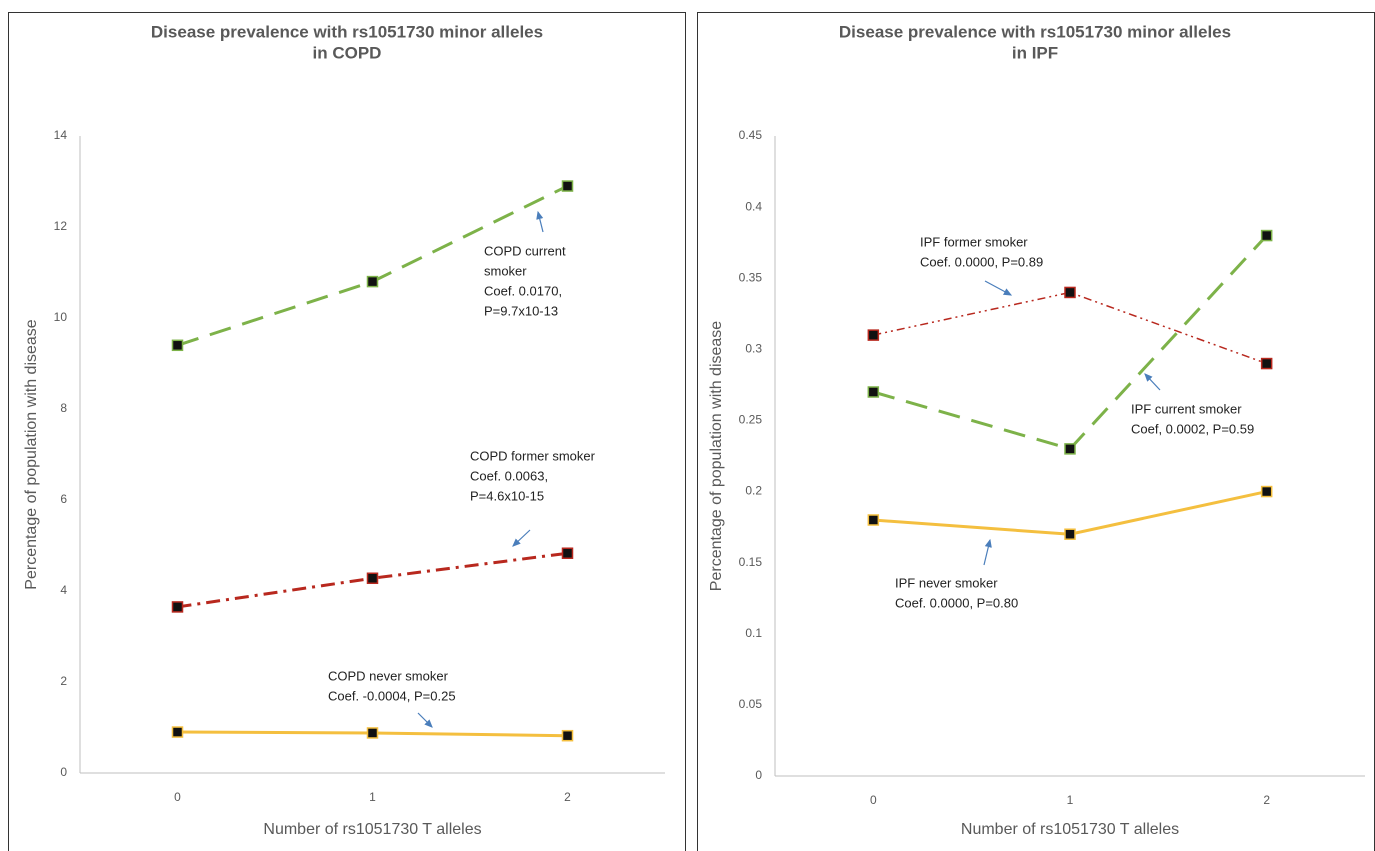  What do you see at coordinates (946, 582) in the screenshot?
I see `annotation-text: IPF never smoker` at bounding box center [946, 582].